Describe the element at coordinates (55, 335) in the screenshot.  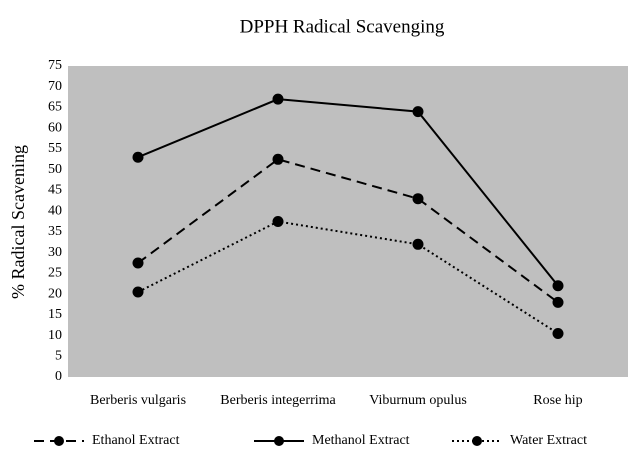
I see `y-tick-label: 10` at that location.